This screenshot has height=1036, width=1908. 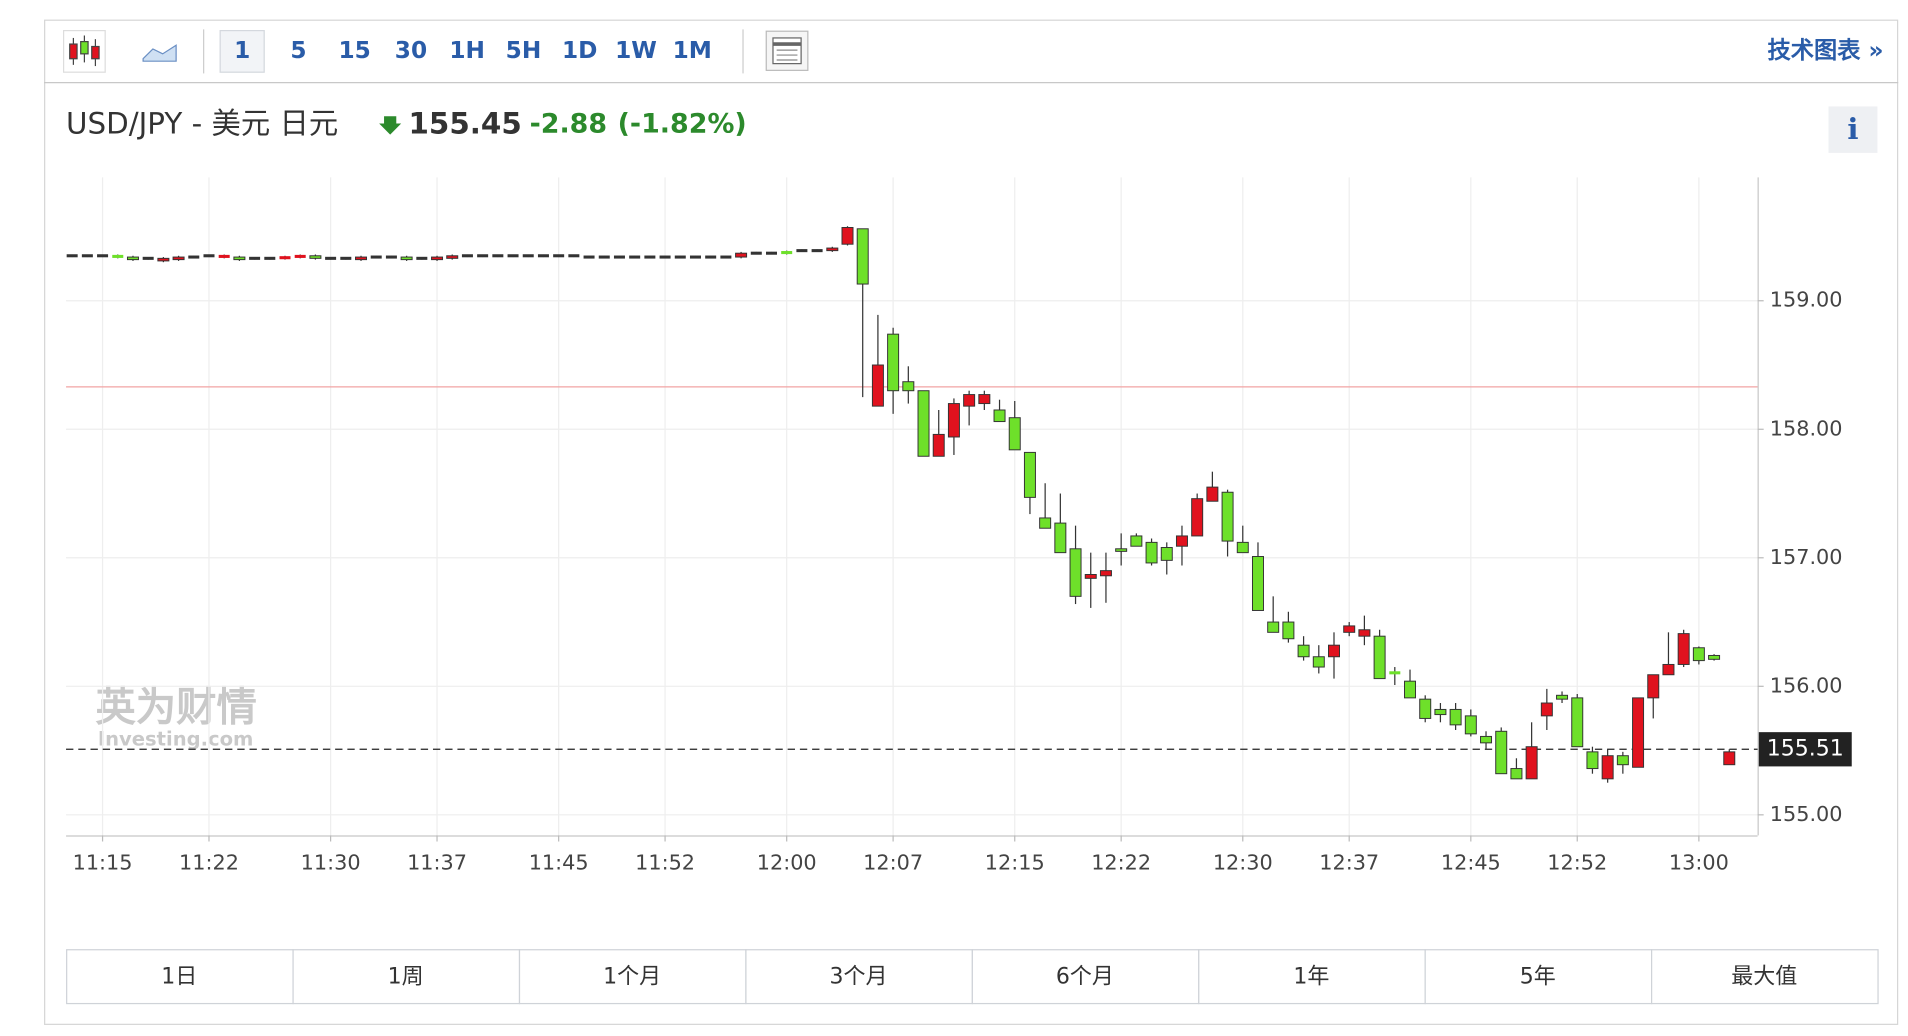 I want to click on candles-icon, so click(x=84, y=51).